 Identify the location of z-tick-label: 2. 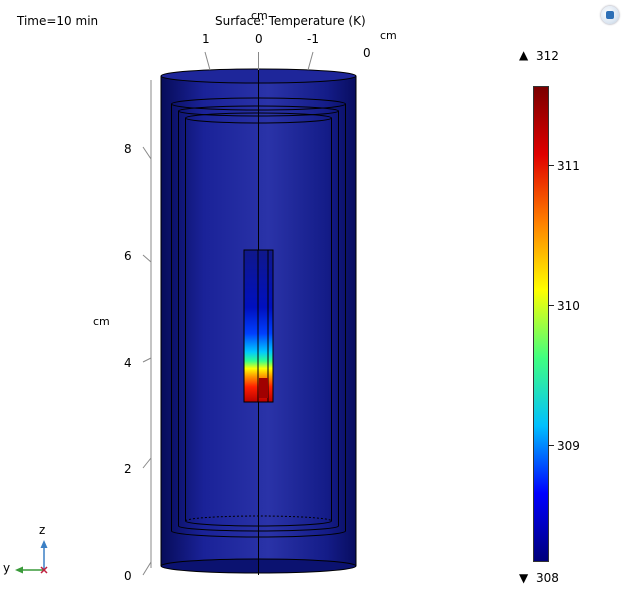
(128, 469).